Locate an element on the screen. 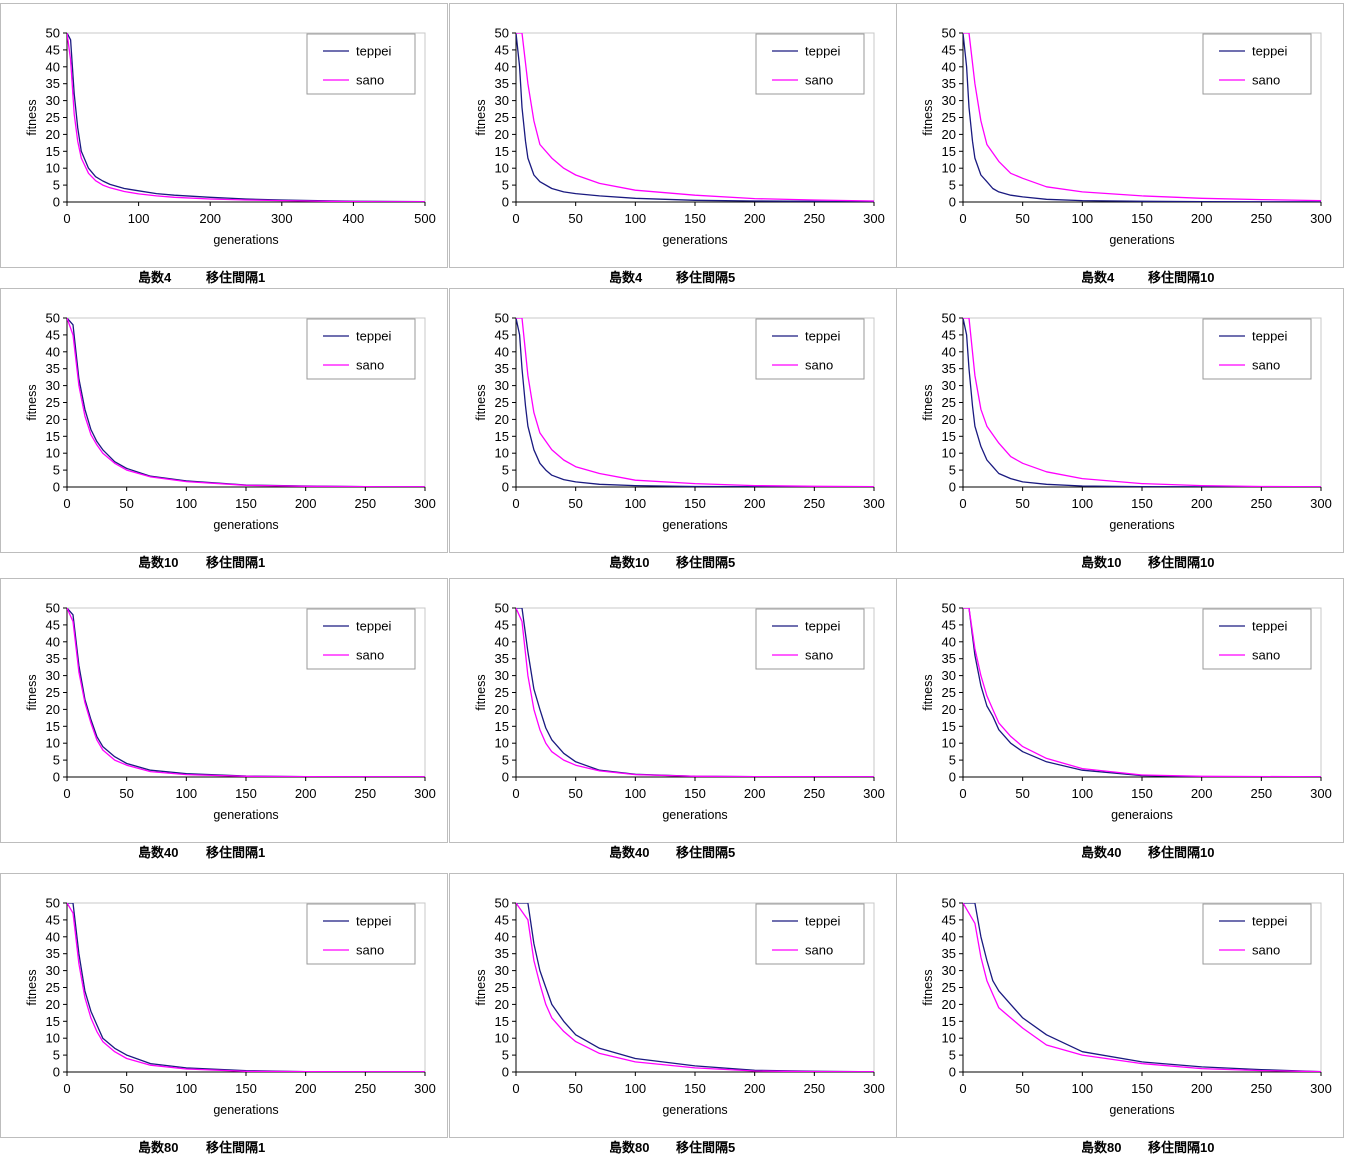  legend-label-sano: sano is located at coordinates (1266, 950).